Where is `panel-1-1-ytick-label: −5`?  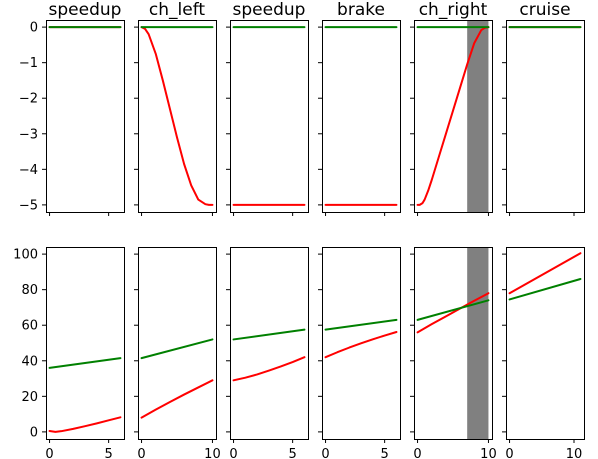
panel-1-1-ytick-label: −5 is located at coordinates (28, 205).